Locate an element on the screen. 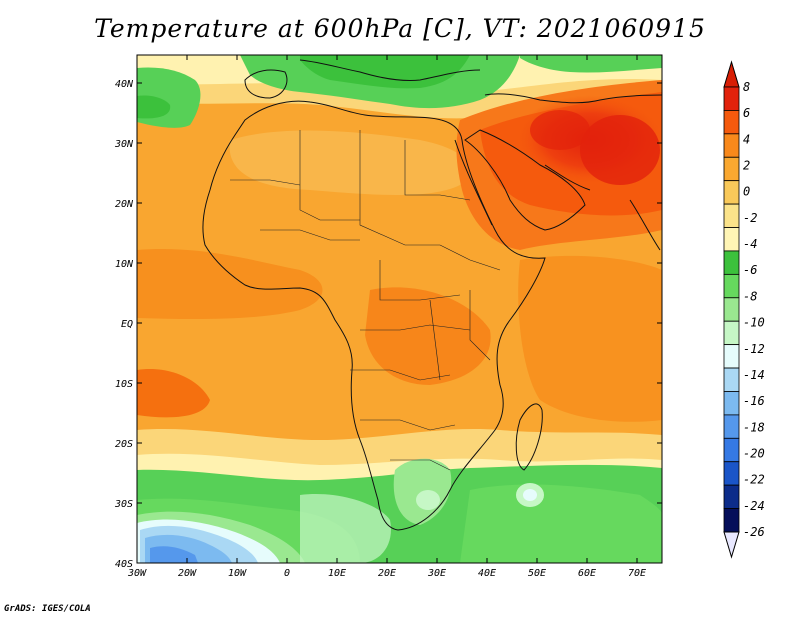 This screenshot has width=800, height=618. colorbar-label: -6 is located at coordinates (750, 270).